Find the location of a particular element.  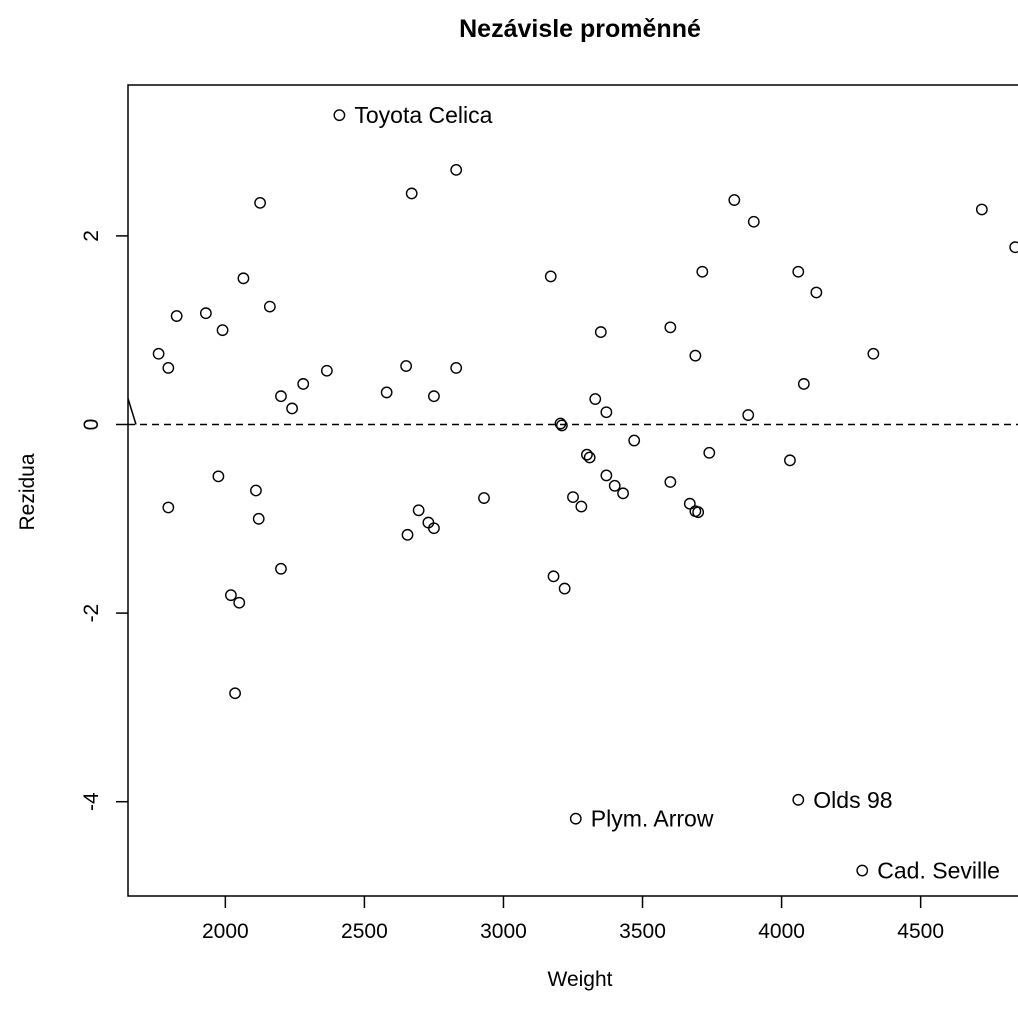

x-tick-label: 3500 is located at coordinates (642, 931).